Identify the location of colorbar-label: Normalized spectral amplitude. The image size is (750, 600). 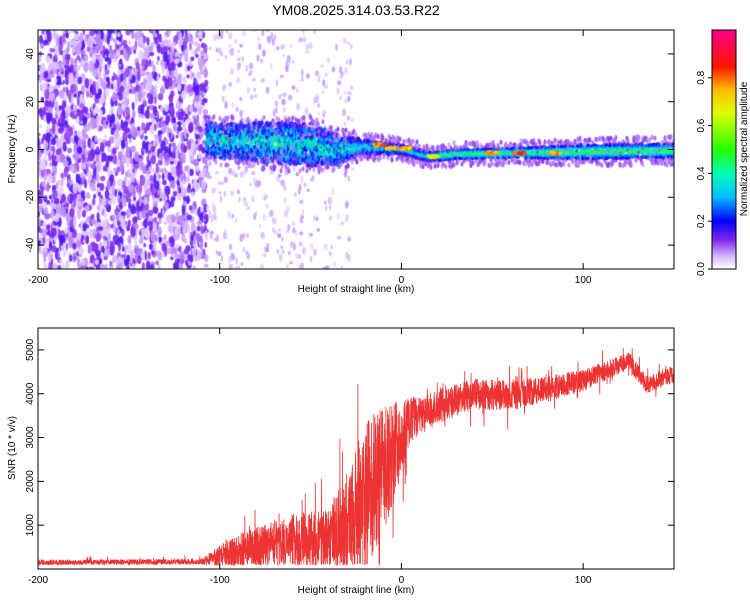
(744, 148).